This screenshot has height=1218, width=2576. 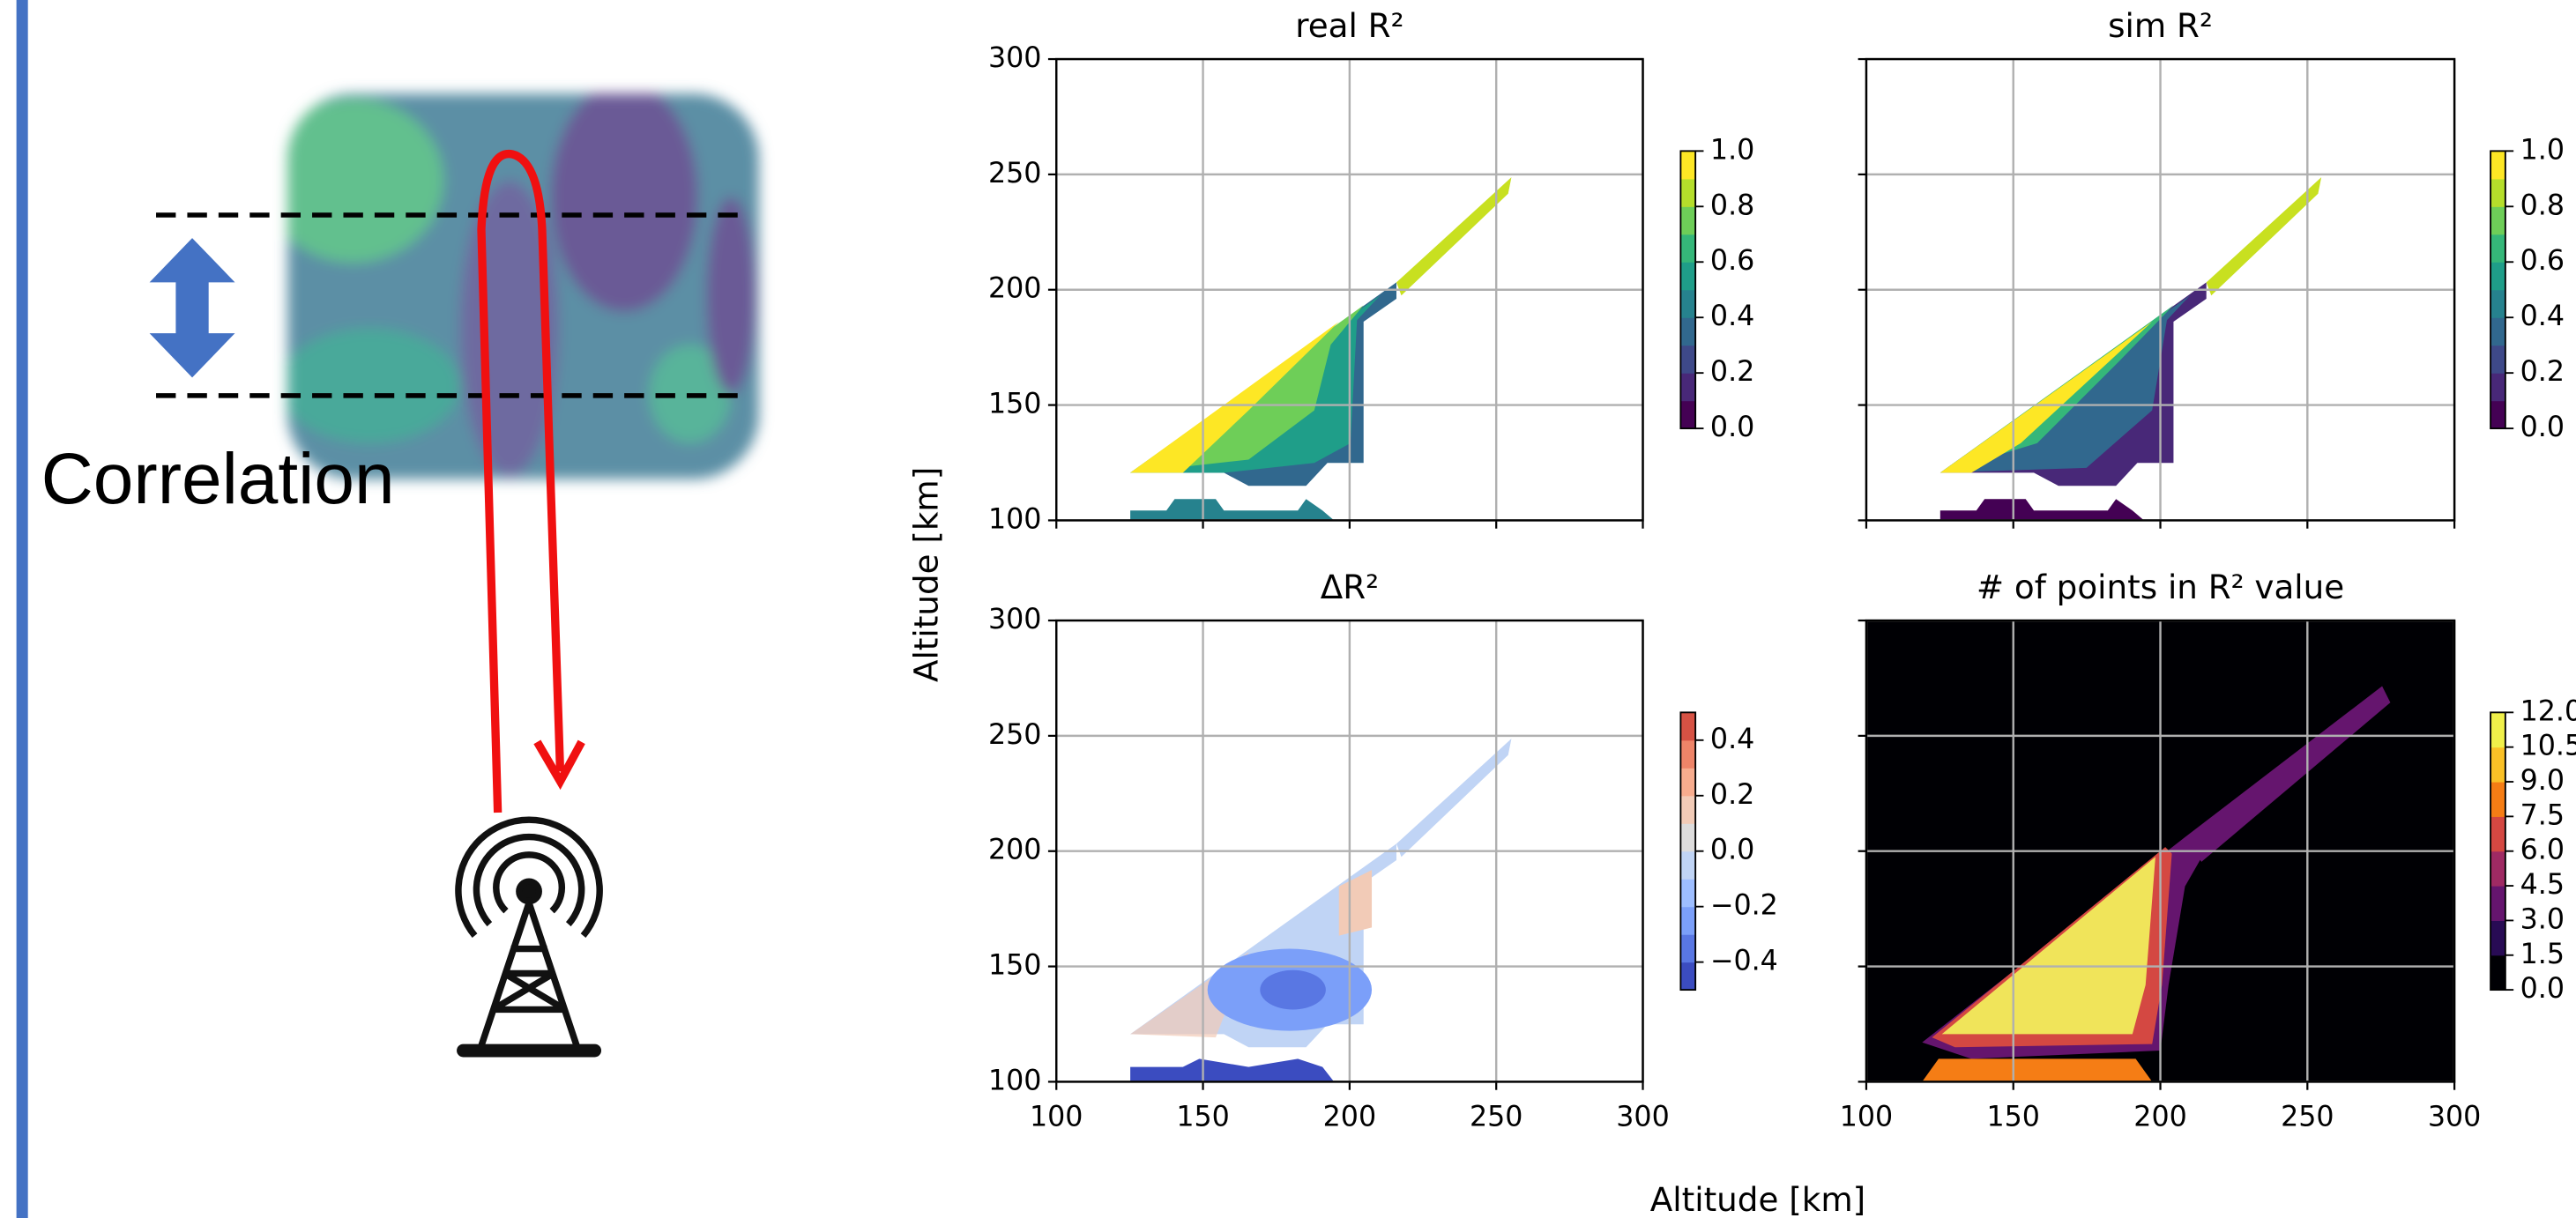 What do you see at coordinates (2543, 850) in the screenshot?
I see `colorbar-tick-label: 6.0` at bounding box center [2543, 850].